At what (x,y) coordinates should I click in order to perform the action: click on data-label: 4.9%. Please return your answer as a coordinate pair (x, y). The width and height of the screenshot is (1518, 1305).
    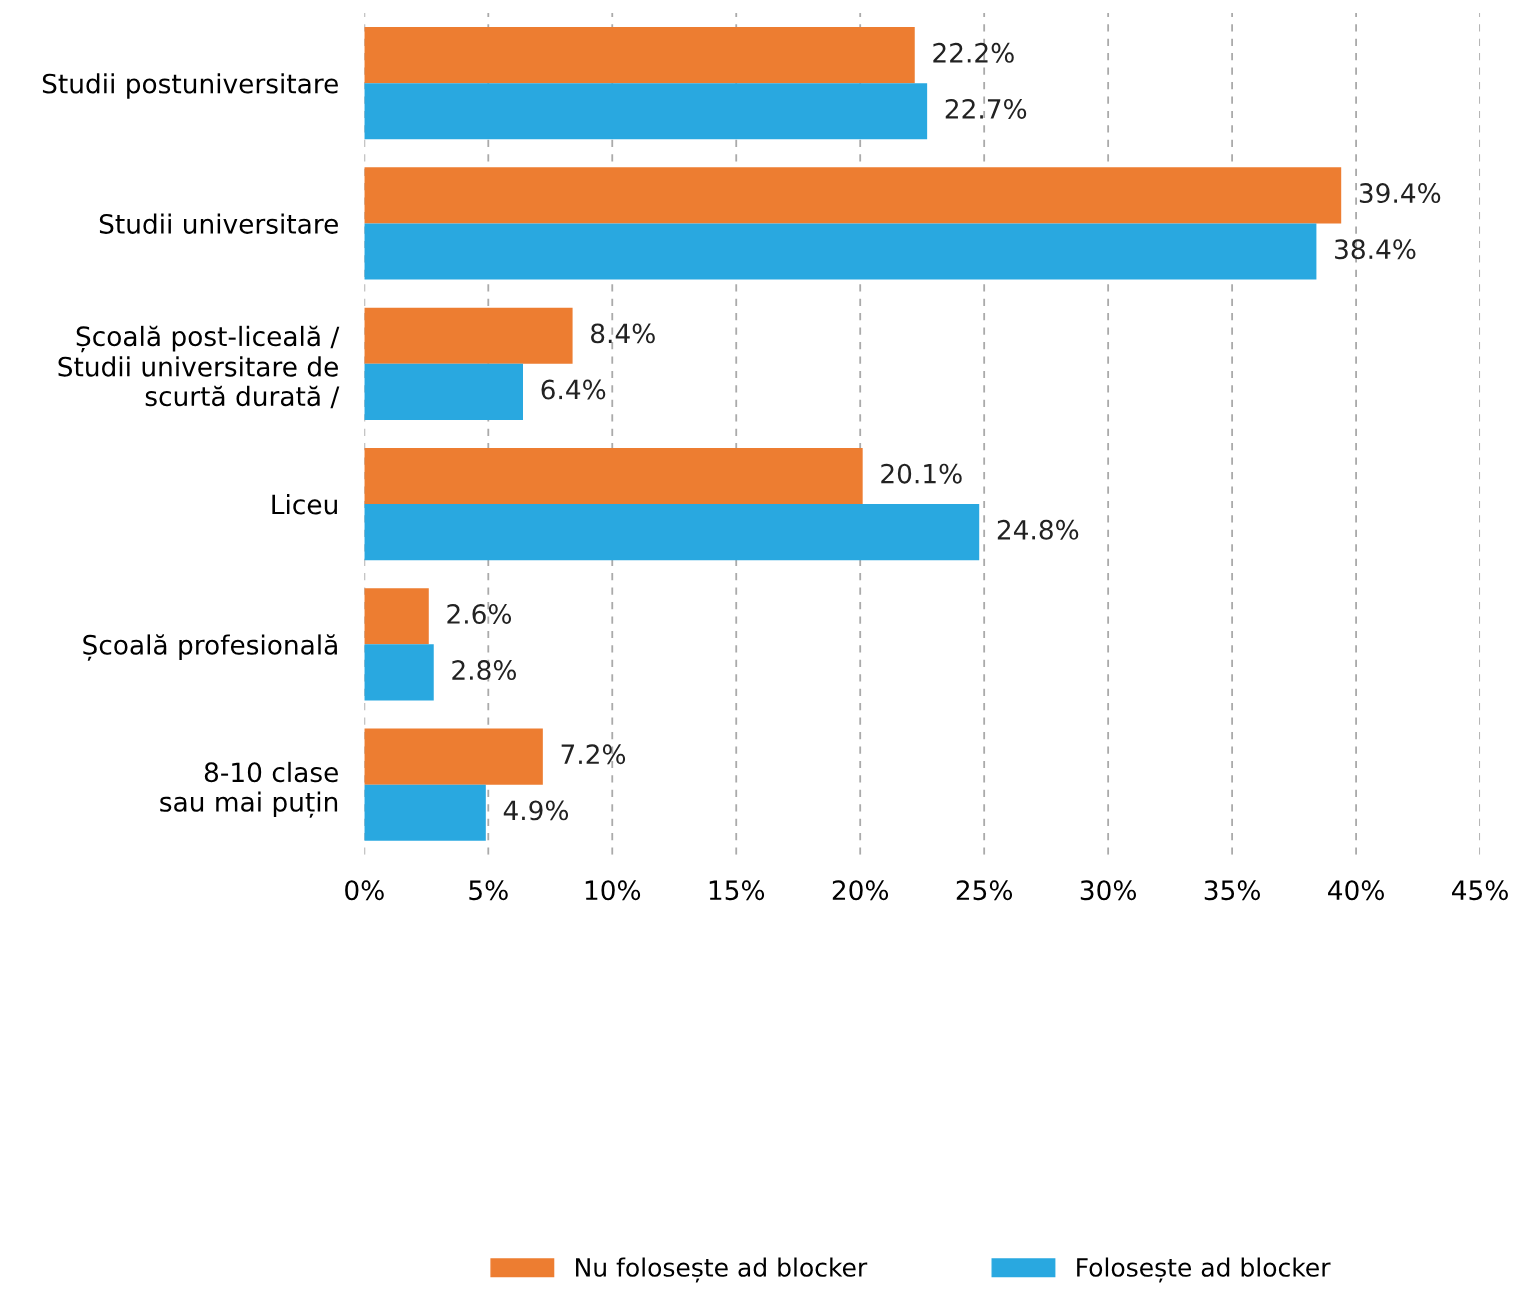
    Looking at the image, I should click on (536, 810).